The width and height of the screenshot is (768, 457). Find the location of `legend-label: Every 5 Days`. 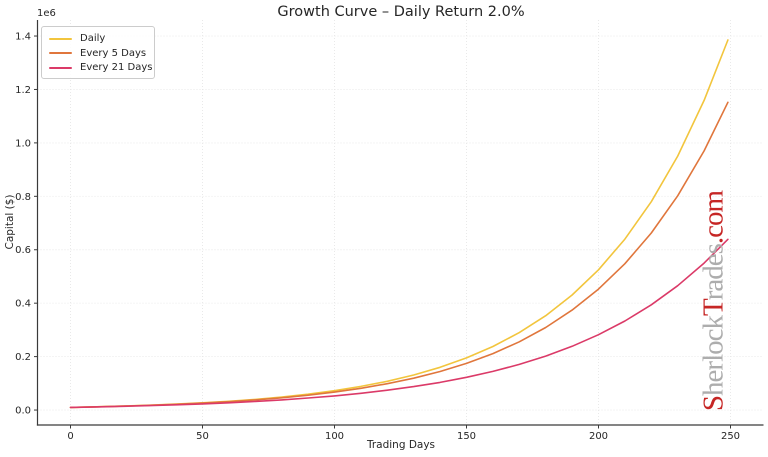

legend-label: Every 5 Days is located at coordinates (113, 53).